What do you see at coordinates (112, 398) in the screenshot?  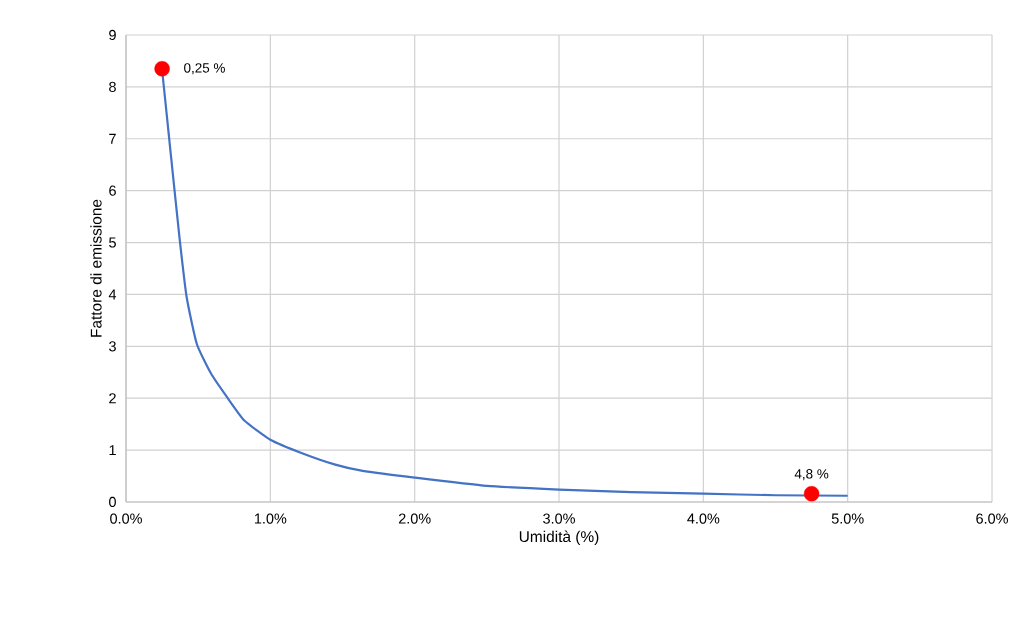 I see `y-tick-label: 2` at bounding box center [112, 398].